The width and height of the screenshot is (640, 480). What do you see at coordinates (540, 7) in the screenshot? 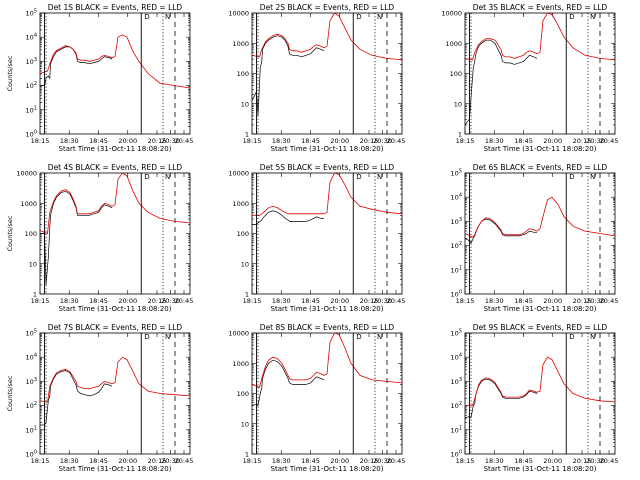
I see `panel-title: Det 3S BLACK = Events, RED = LLD` at bounding box center [540, 7].